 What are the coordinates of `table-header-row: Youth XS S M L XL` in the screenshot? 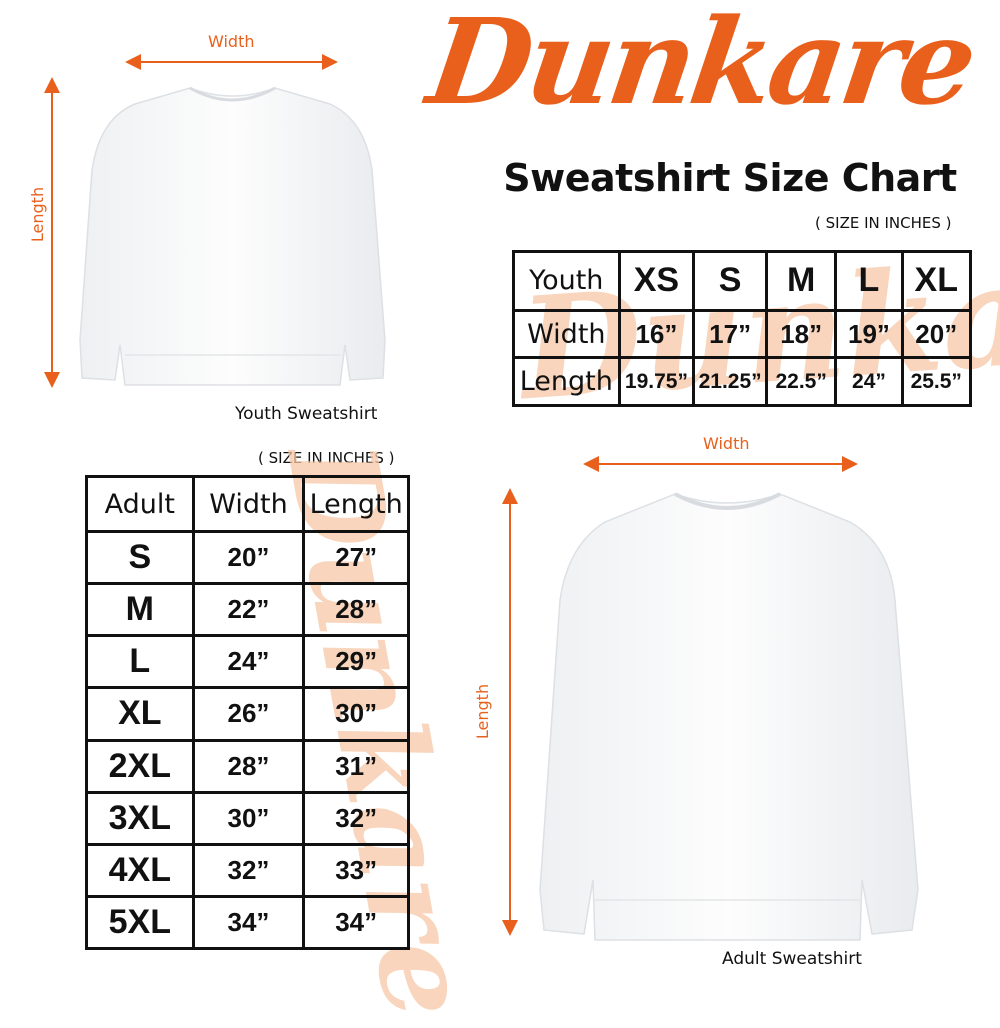 It's located at (742, 281).